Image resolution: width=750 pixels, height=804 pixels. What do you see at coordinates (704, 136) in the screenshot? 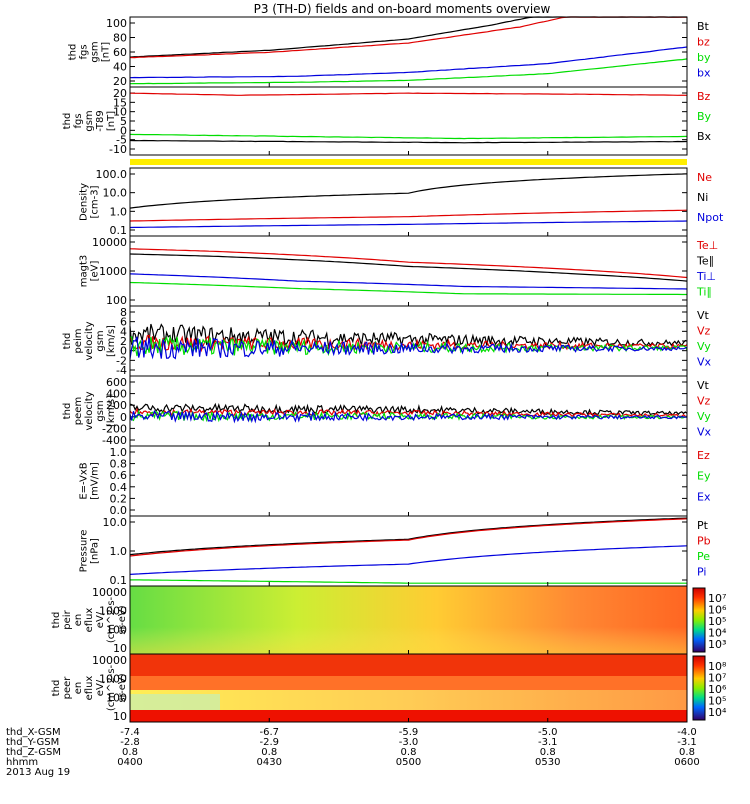
I see `legend-entry: Bx` at bounding box center [704, 136].